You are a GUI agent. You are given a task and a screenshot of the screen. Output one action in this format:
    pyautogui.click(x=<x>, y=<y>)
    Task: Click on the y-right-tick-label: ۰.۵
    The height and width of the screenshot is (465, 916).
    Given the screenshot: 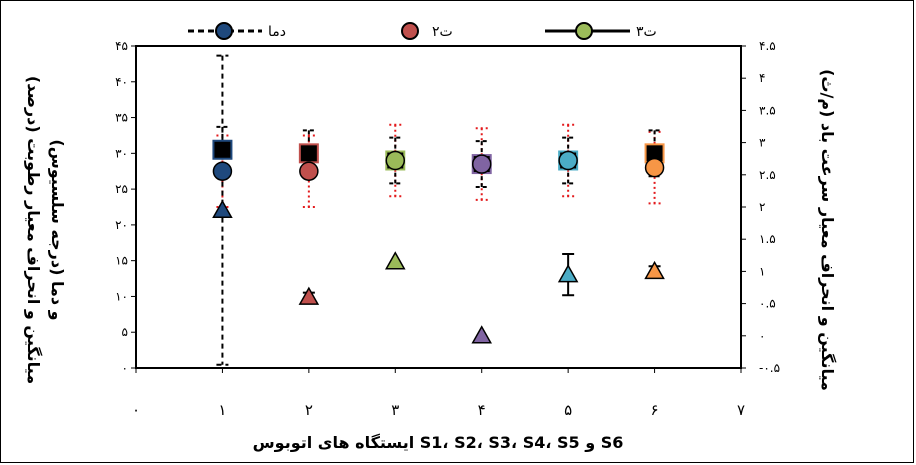 What is the action you would take?
    pyautogui.click(x=767, y=304)
    